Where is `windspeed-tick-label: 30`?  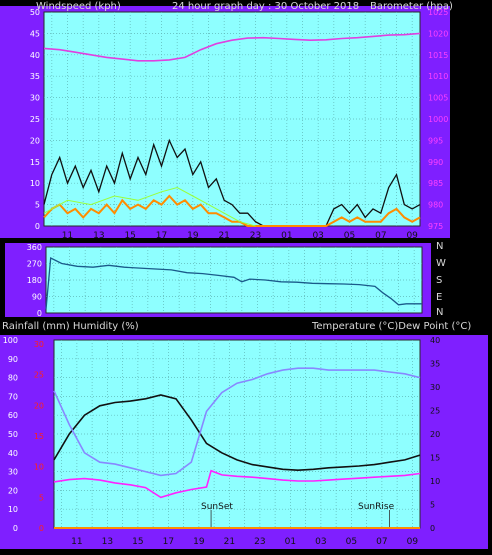
windspeed-tick-label: 30 is located at coordinates (35, 98).